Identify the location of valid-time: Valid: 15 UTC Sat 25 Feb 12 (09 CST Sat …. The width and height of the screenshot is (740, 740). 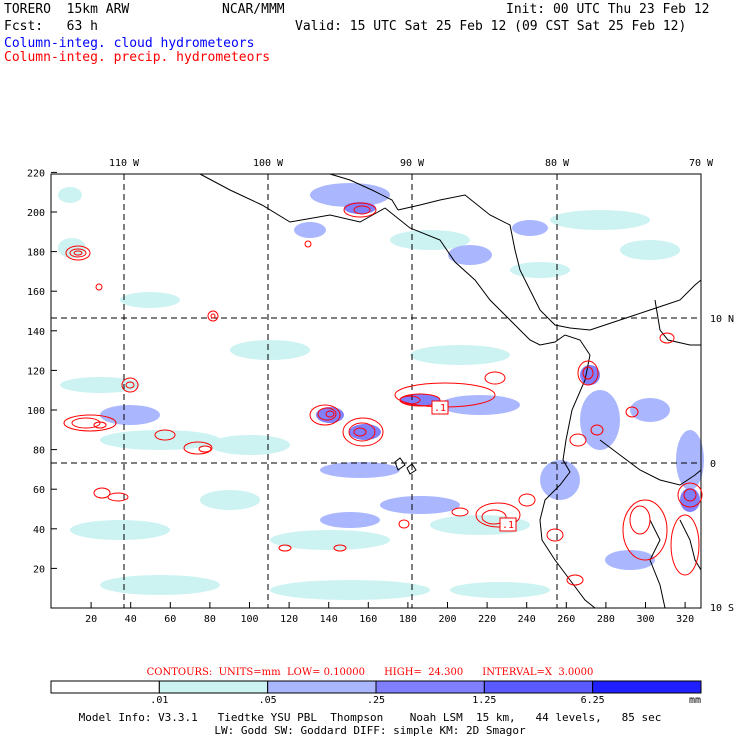
(491, 26).